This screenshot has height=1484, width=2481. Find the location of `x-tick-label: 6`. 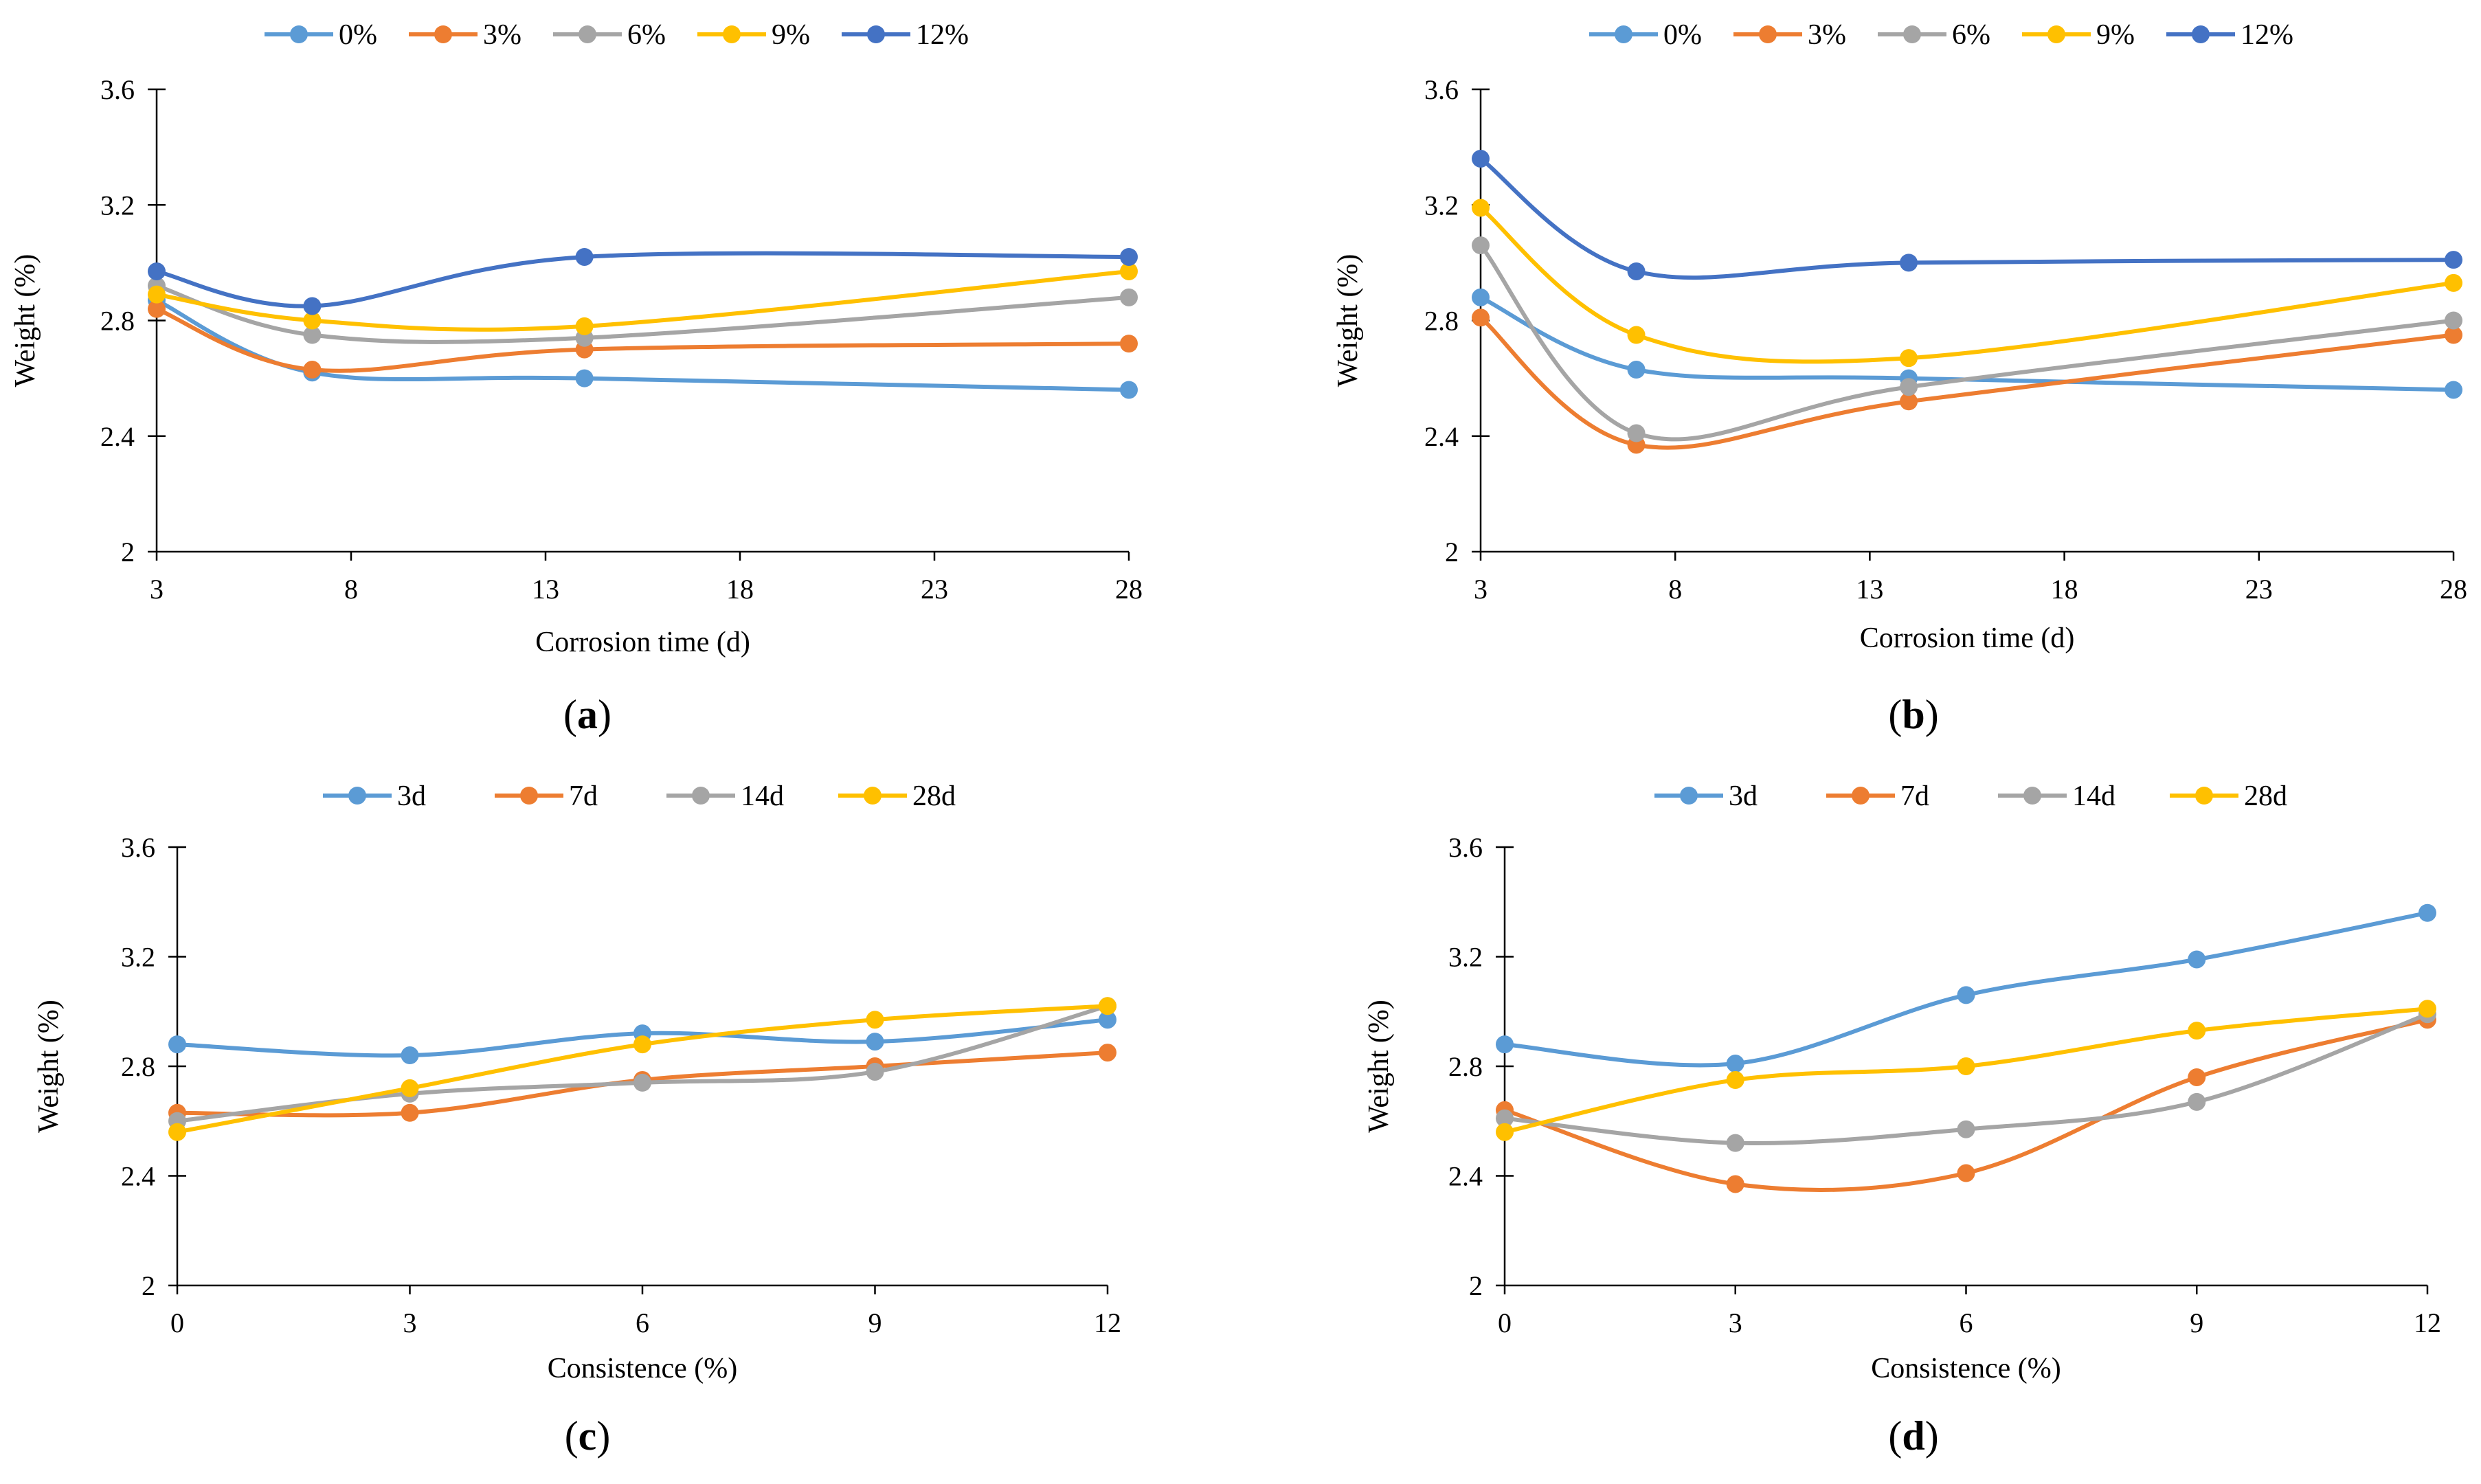

x-tick-label: 6 is located at coordinates (1967, 1322).